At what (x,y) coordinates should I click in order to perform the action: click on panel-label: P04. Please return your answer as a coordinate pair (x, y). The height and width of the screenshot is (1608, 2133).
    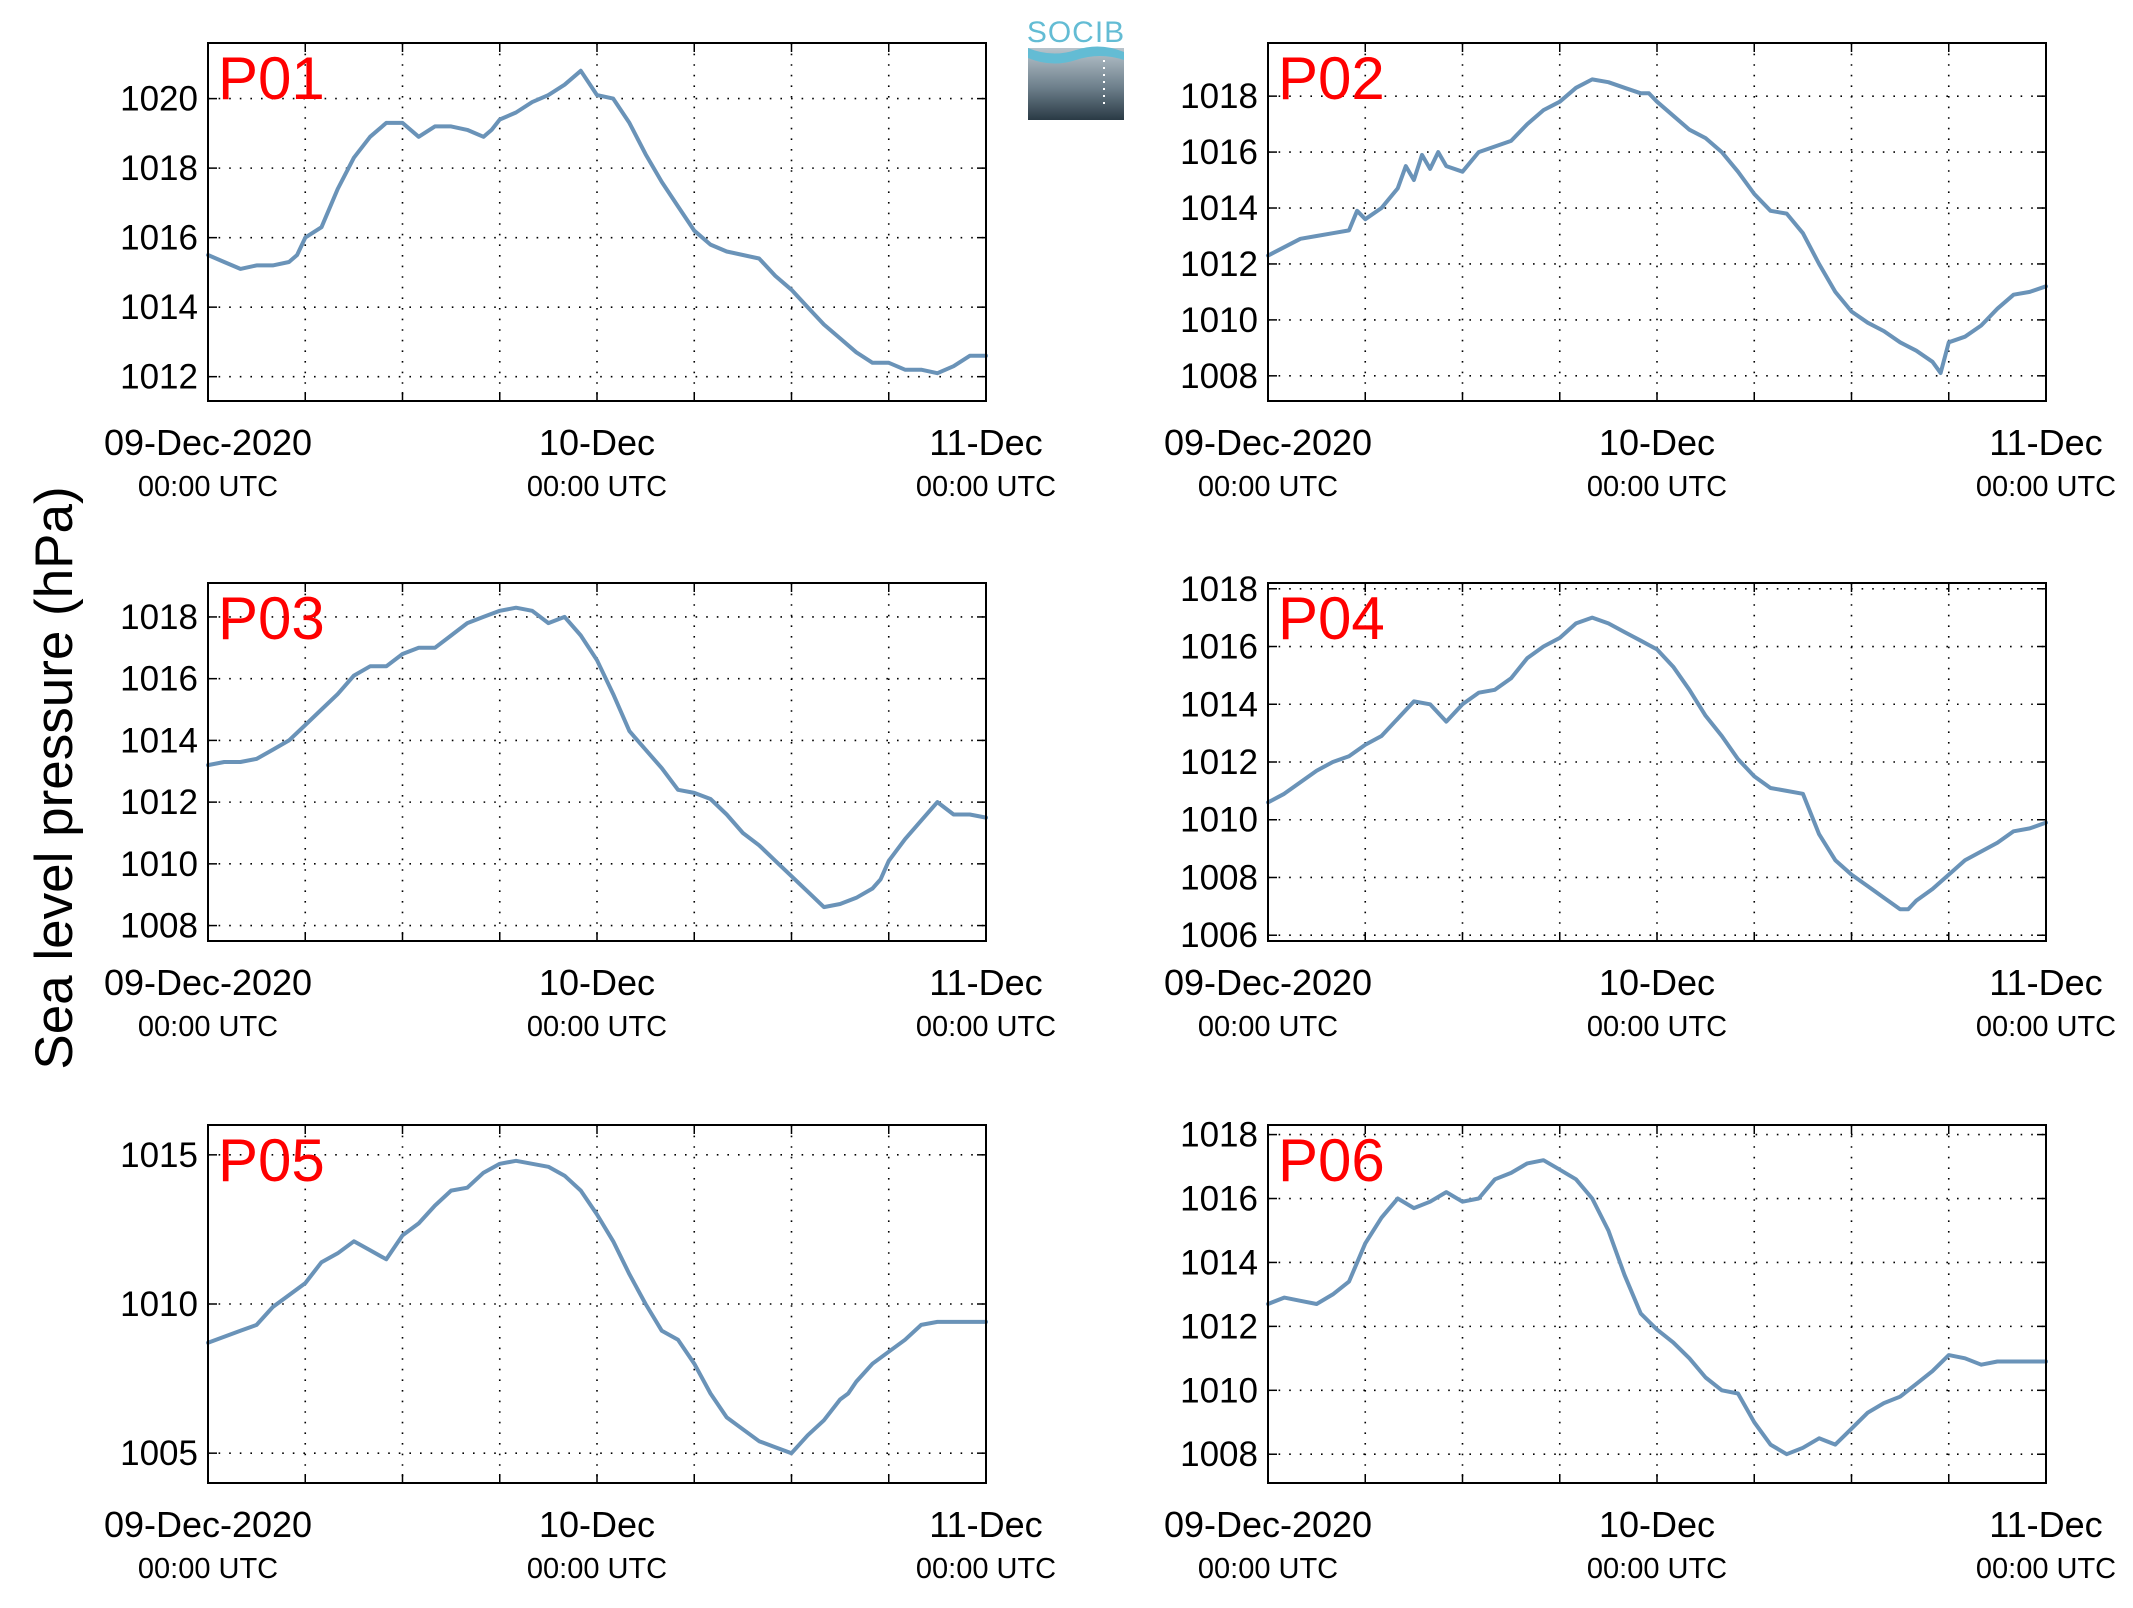
    Looking at the image, I should click on (1331, 618).